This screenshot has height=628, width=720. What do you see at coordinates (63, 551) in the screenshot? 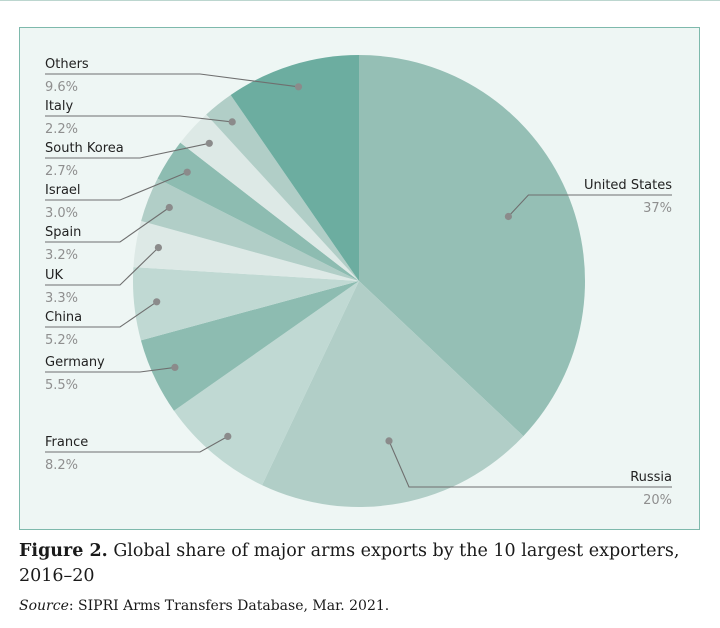
I see `figure-label: Figure 2.` at bounding box center [63, 551].